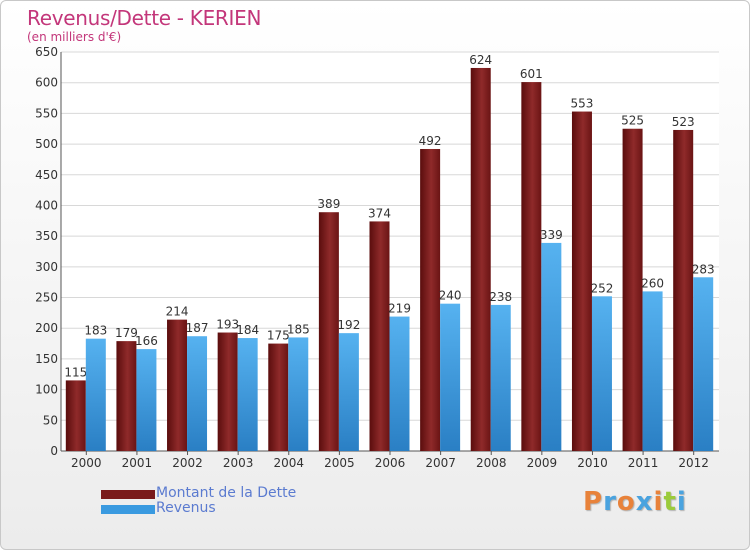 This screenshot has width=750, height=550. I want to click on data-label-revenus: 185, so click(298, 329).